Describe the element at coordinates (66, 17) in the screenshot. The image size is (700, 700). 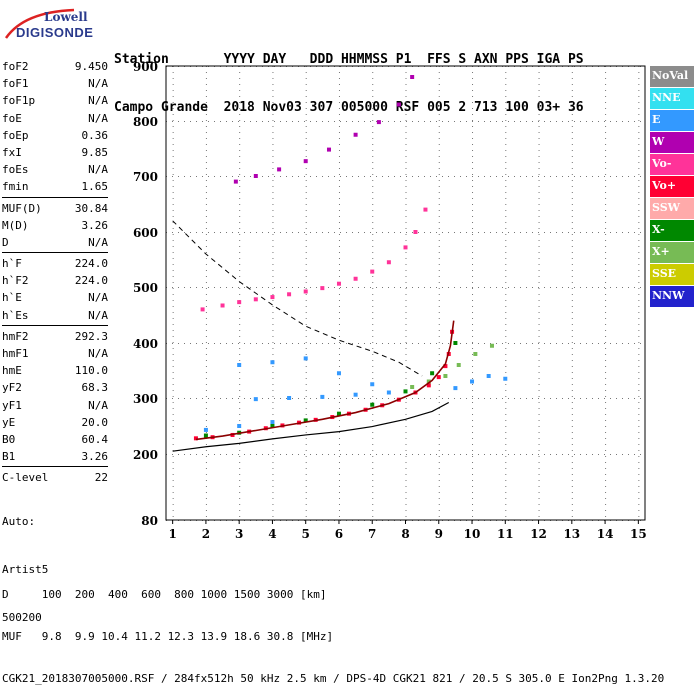
I see `logo-lowell-text: Lowell` at that location.